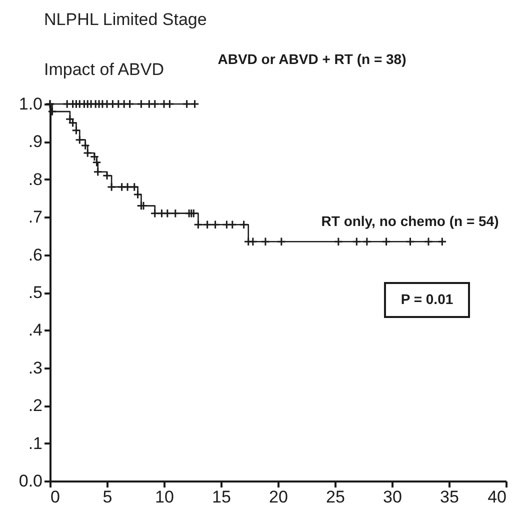  What do you see at coordinates (278, 497) in the screenshot?
I see `x-tick-label: 20` at bounding box center [278, 497].